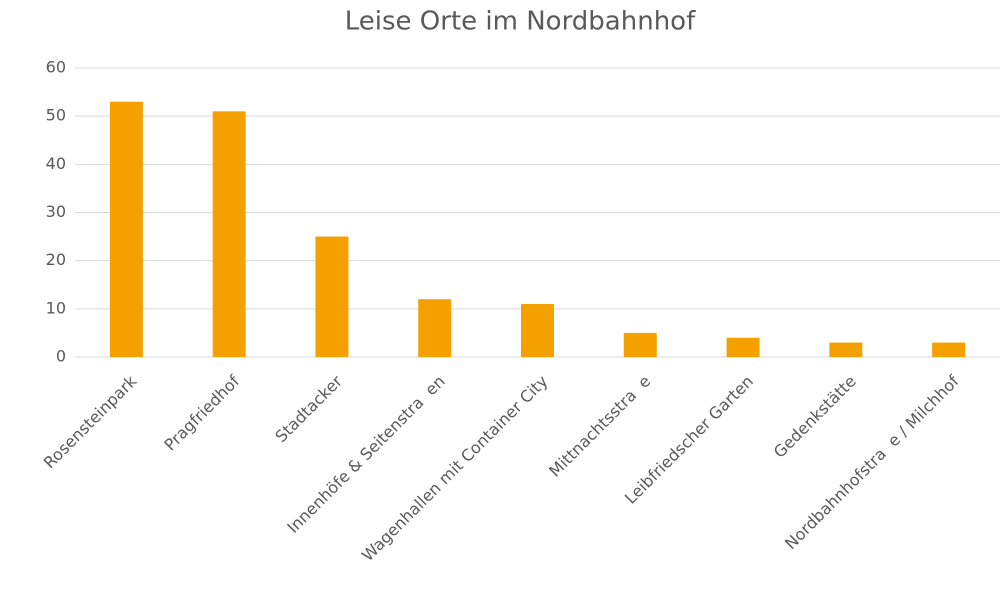 This screenshot has height=591, width=1004. What do you see at coordinates (201, 412) in the screenshot?
I see `x-tick-label: Pragfriedhof` at bounding box center [201, 412].